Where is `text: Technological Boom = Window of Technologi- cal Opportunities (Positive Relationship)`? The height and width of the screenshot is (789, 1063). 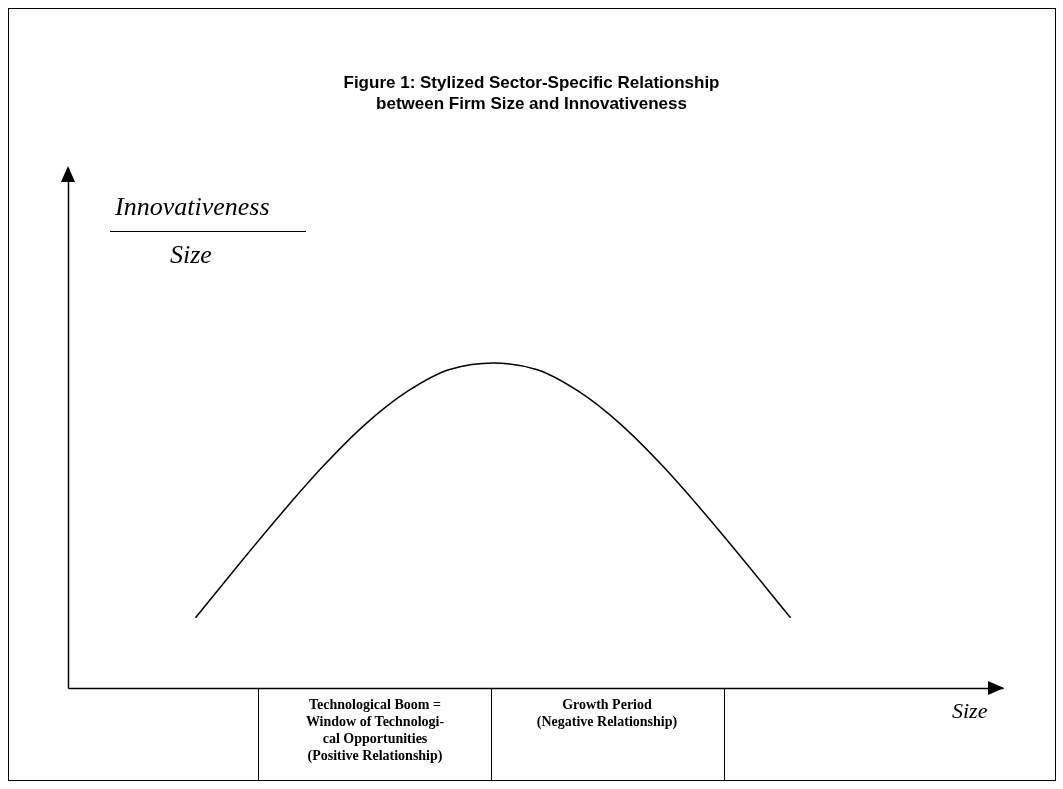
text: Technological Boom = Window of Technologi- cal Opportunities (Positive Relationship) is located at coordinates (375, 734).